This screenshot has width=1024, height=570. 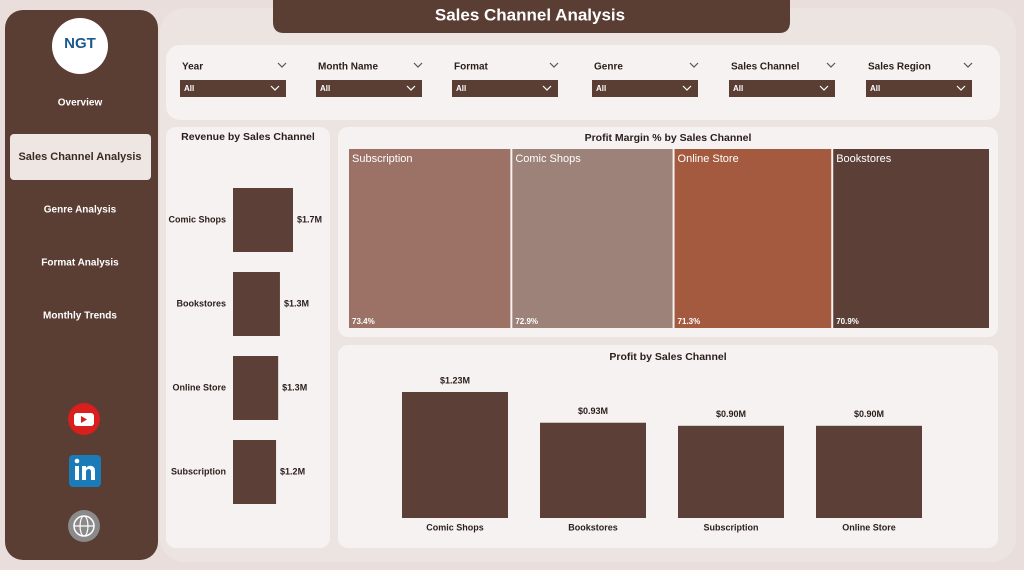 What do you see at coordinates (382, 159) in the screenshot?
I see `tile-label: Subscription` at bounding box center [382, 159].